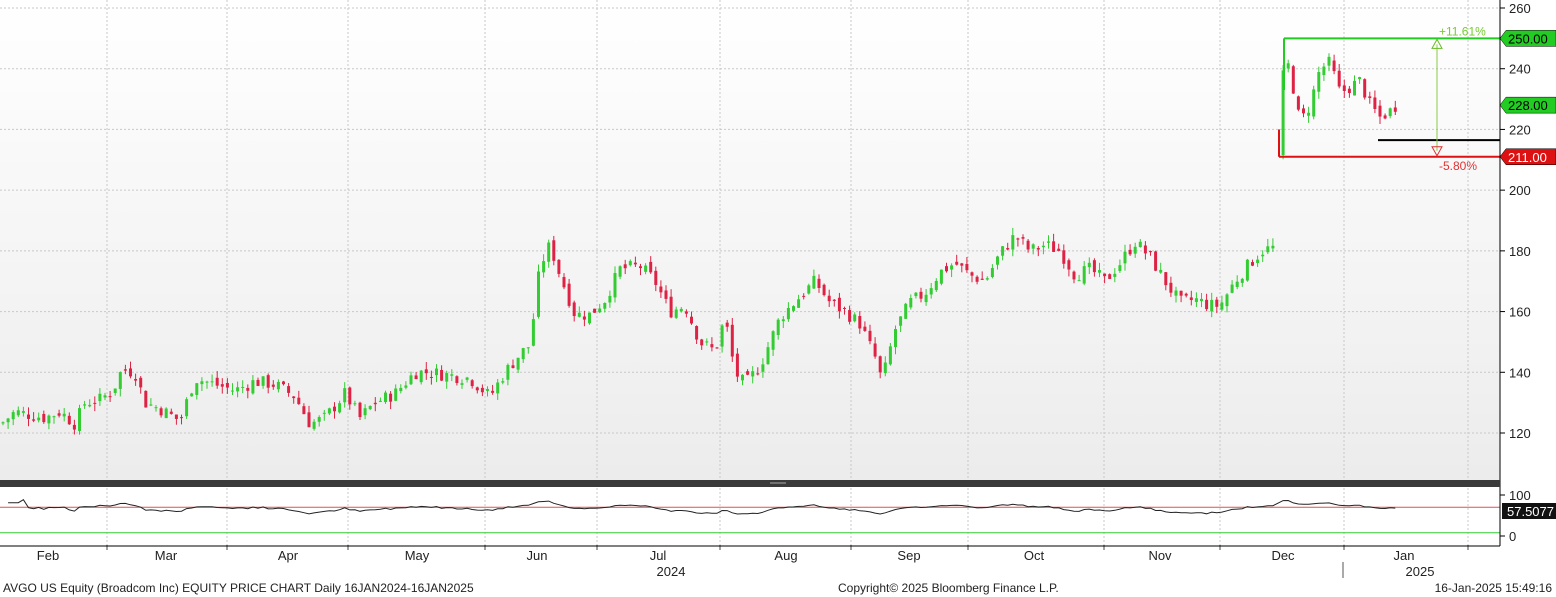 Image resolution: width=1556 pixels, height=597 pixels. Describe the element at coordinates (1527, 157) in the screenshot. I see `target-low-tag-text: 211.00` at that location.